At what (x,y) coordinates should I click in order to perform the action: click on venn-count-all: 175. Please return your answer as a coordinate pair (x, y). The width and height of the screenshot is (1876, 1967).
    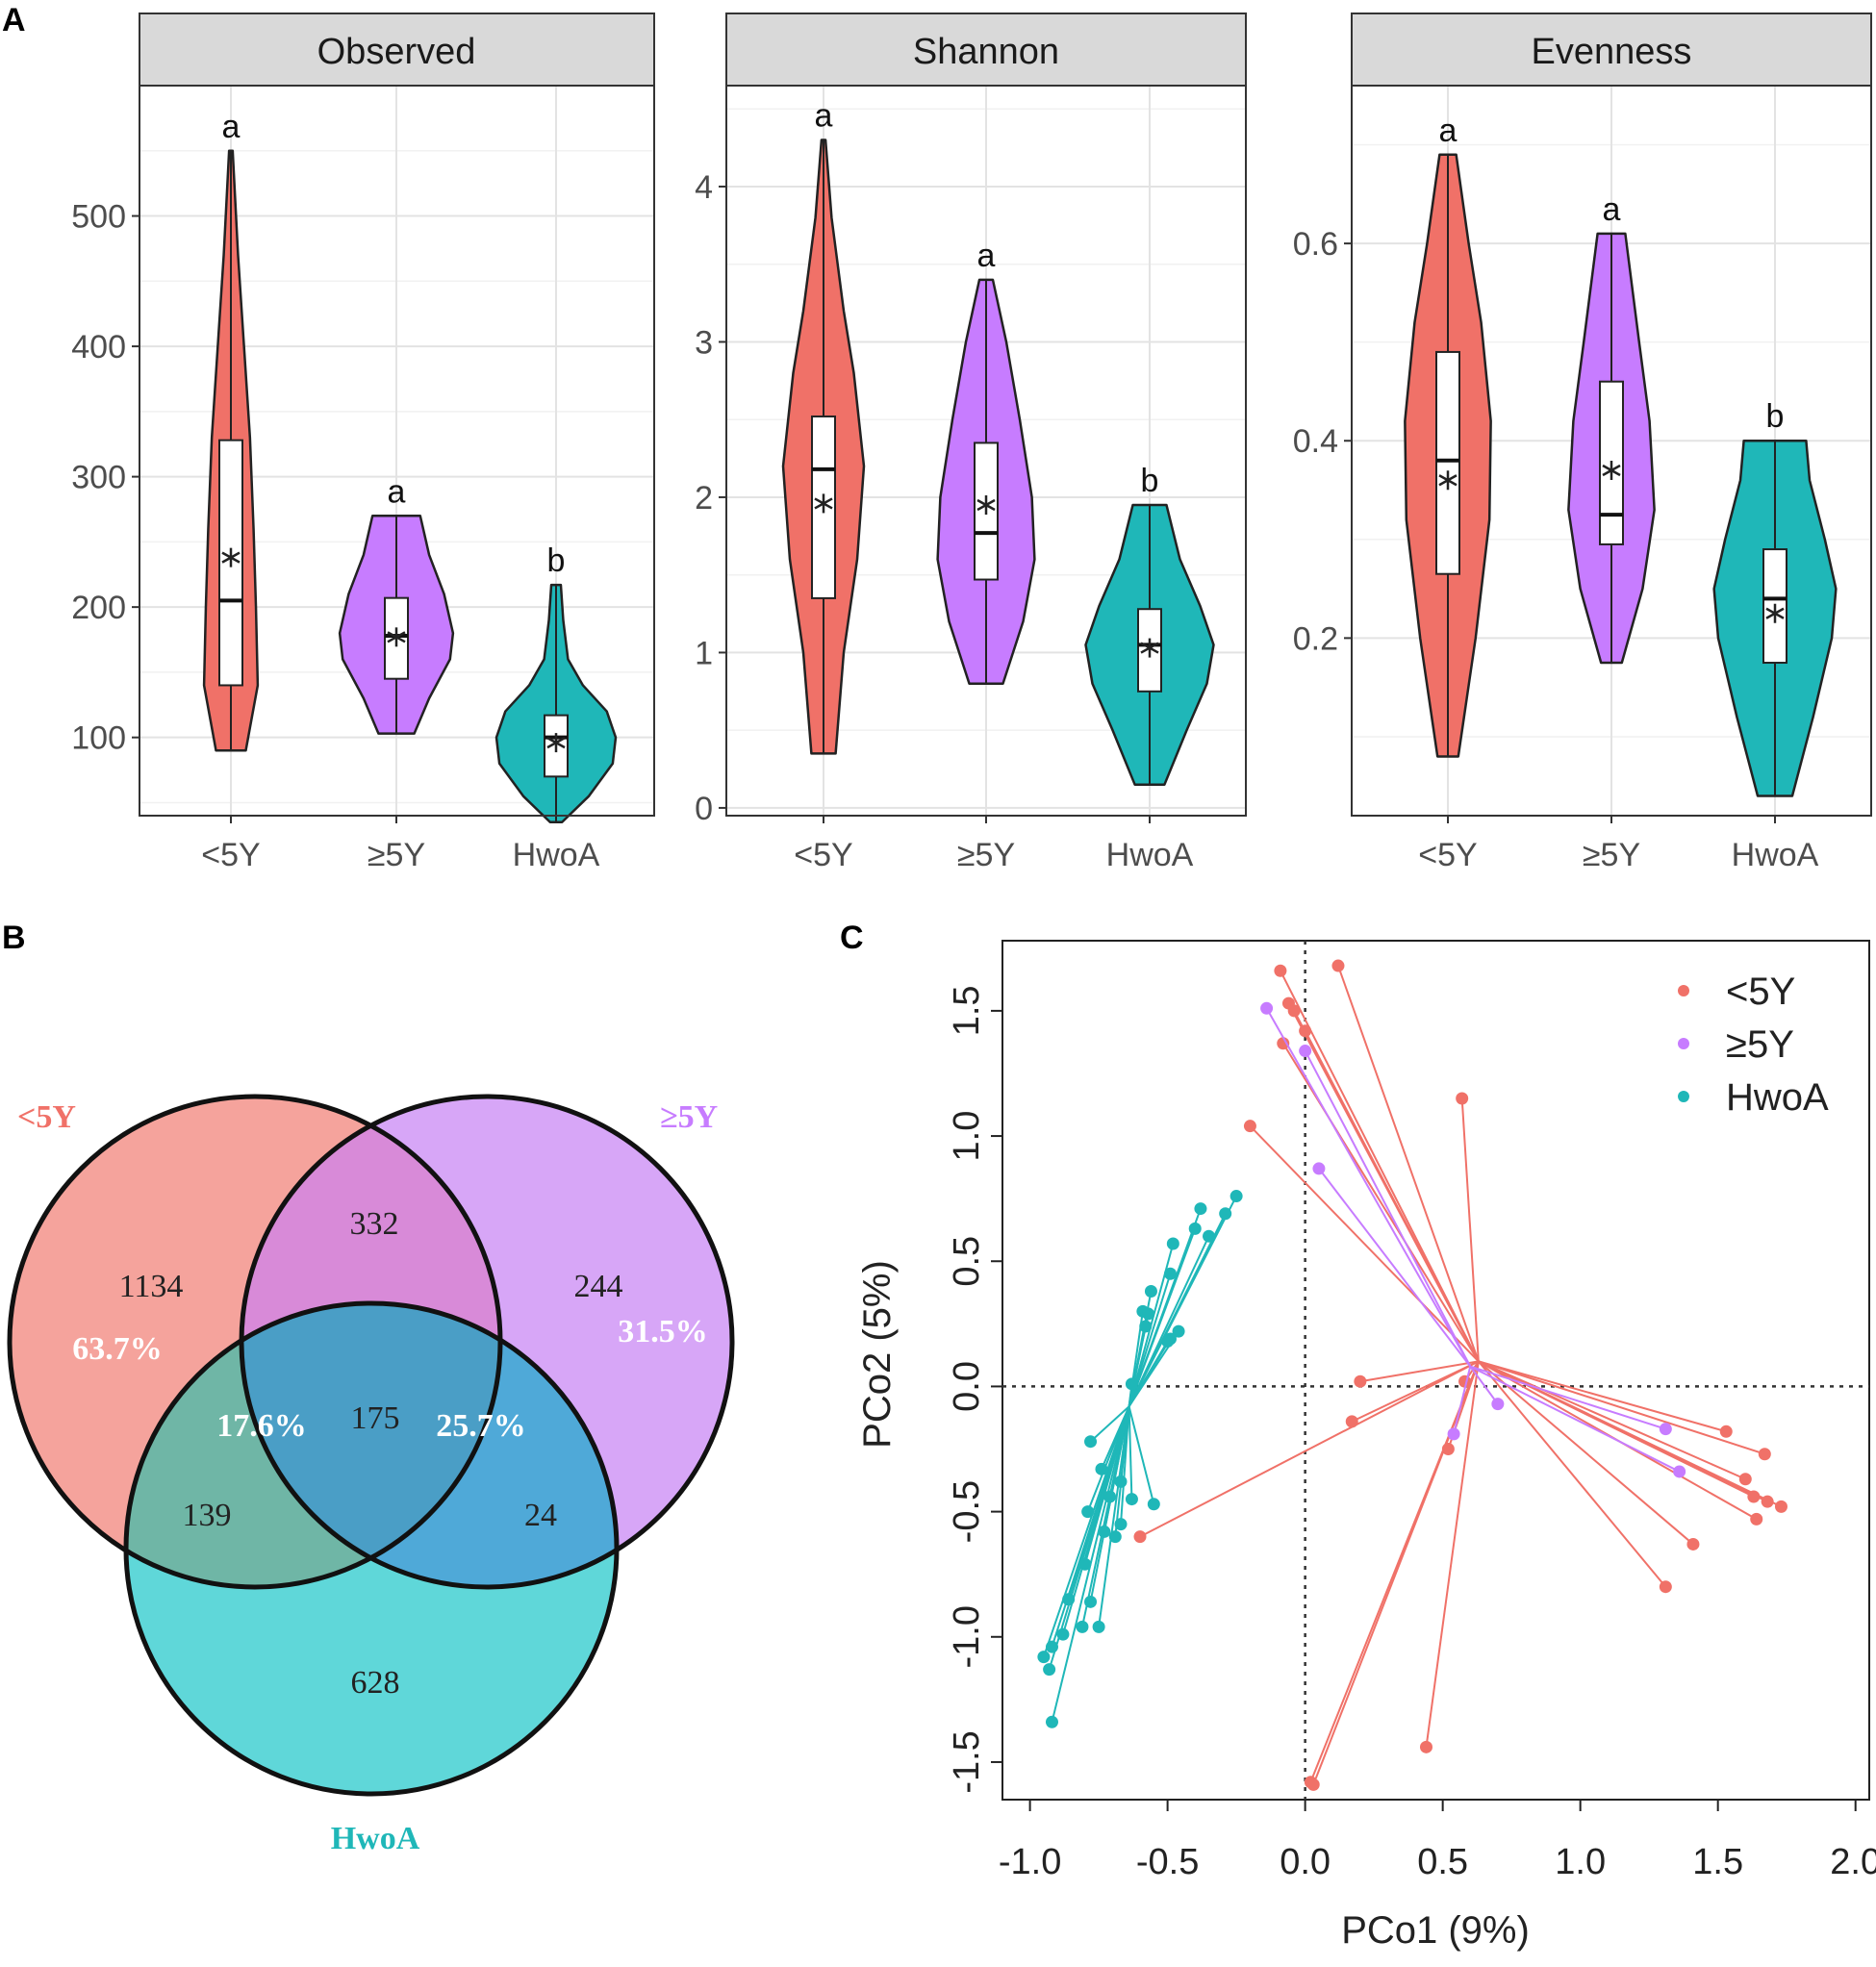
    Looking at the image, I should click on (375, 1418).